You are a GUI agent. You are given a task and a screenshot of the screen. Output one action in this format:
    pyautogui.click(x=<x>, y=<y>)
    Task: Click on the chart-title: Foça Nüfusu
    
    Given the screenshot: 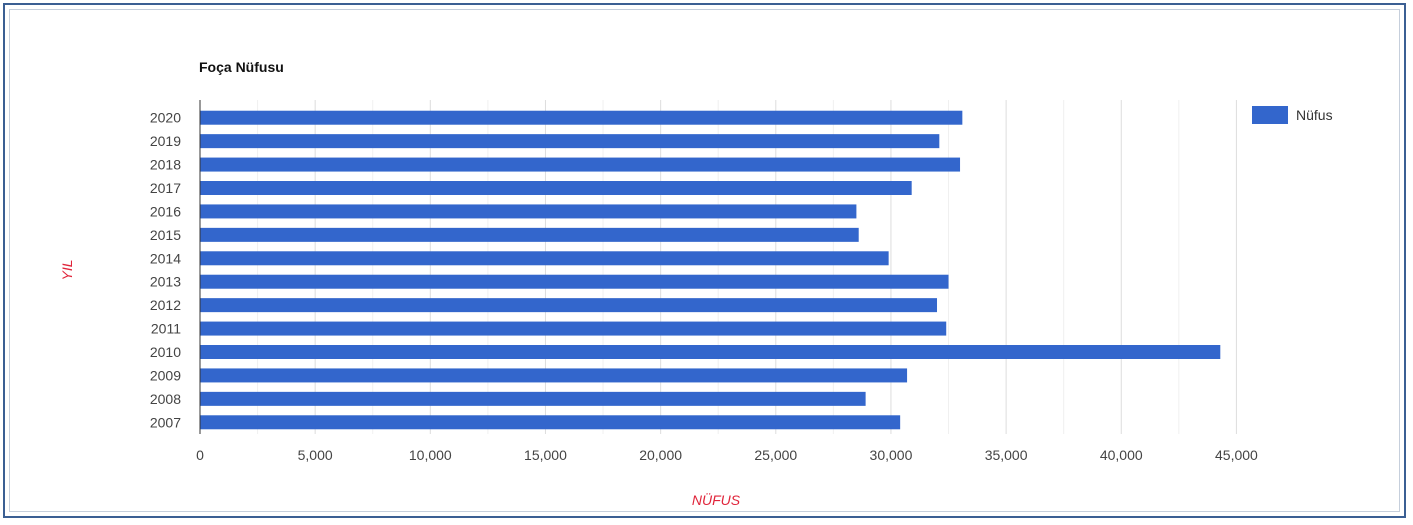 What is the action you would take?
    pyautogui.click(x=241, y=67)
    